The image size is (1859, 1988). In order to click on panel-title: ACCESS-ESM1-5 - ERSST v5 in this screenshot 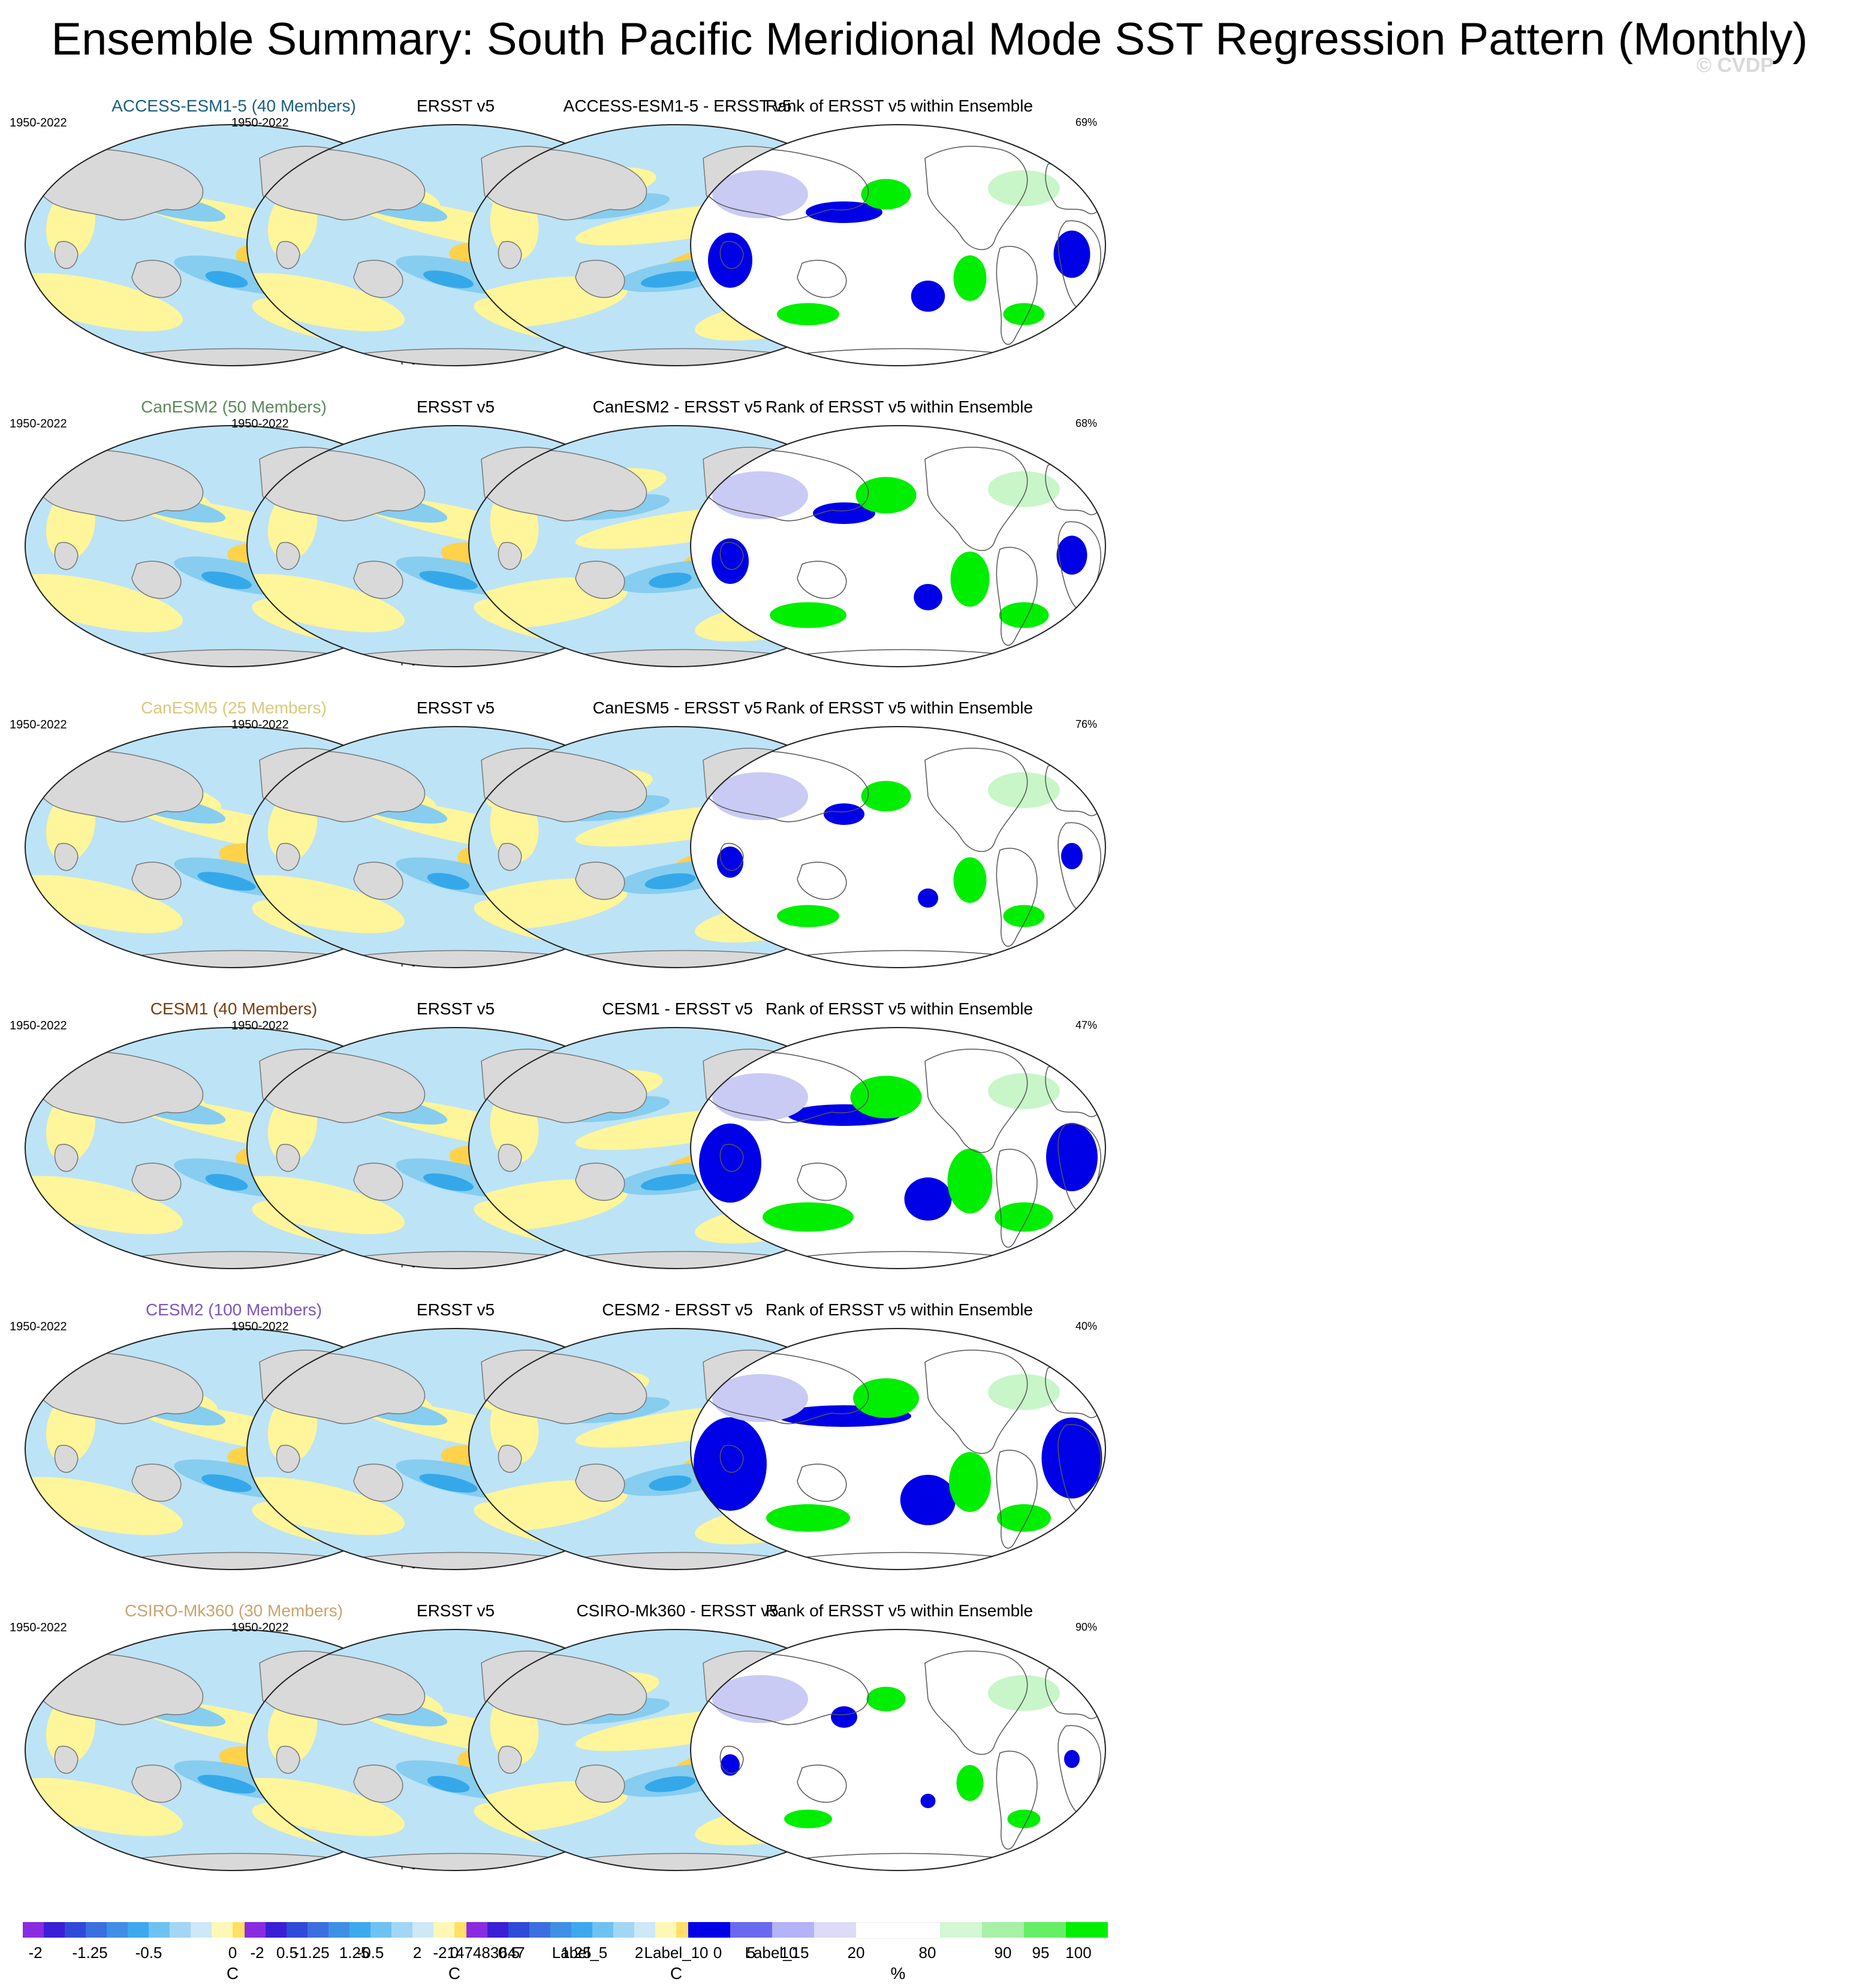, I will do `click(677, 106)`.